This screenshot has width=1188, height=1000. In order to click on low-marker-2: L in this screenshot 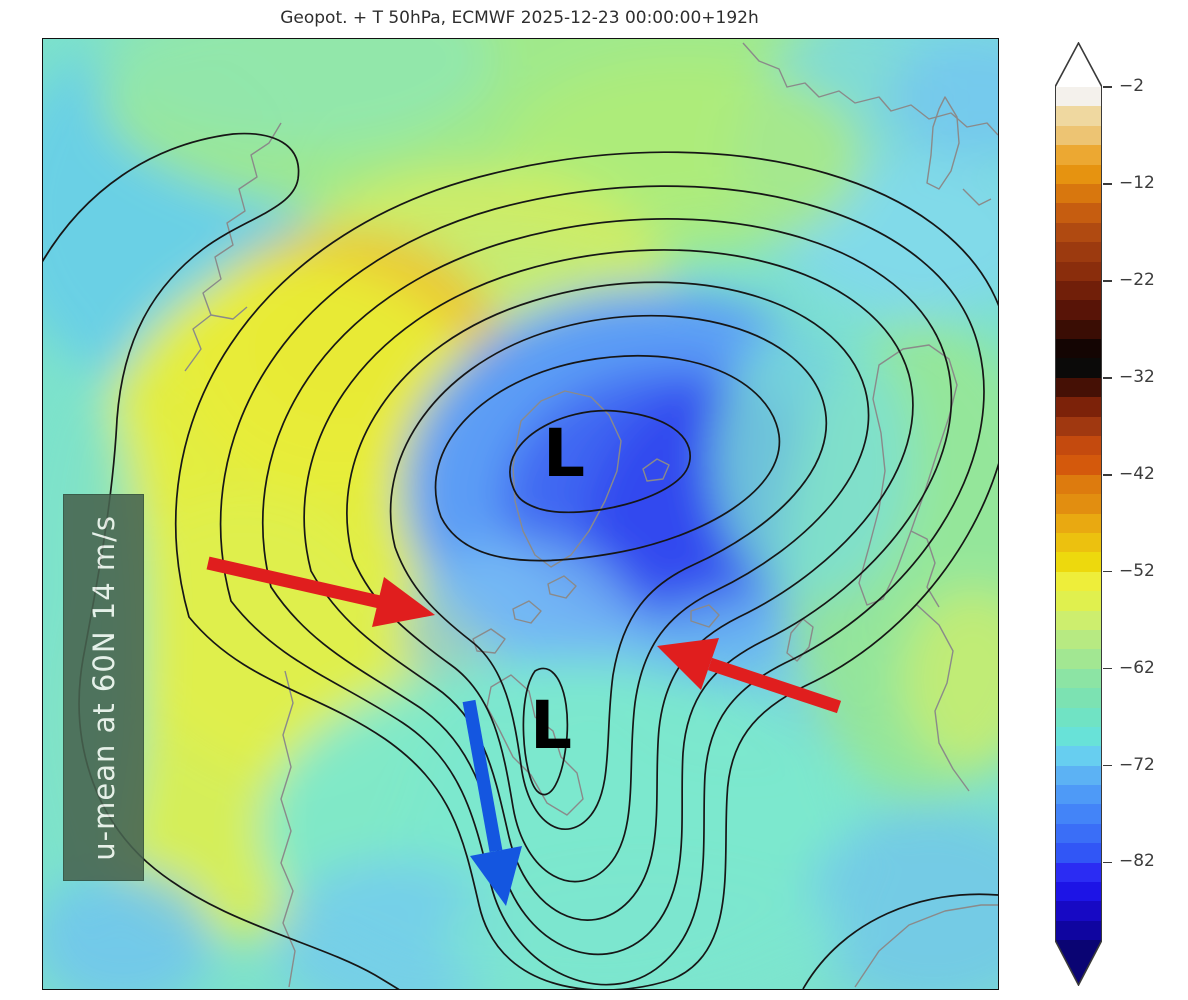, I will do `click(551, 725)`.